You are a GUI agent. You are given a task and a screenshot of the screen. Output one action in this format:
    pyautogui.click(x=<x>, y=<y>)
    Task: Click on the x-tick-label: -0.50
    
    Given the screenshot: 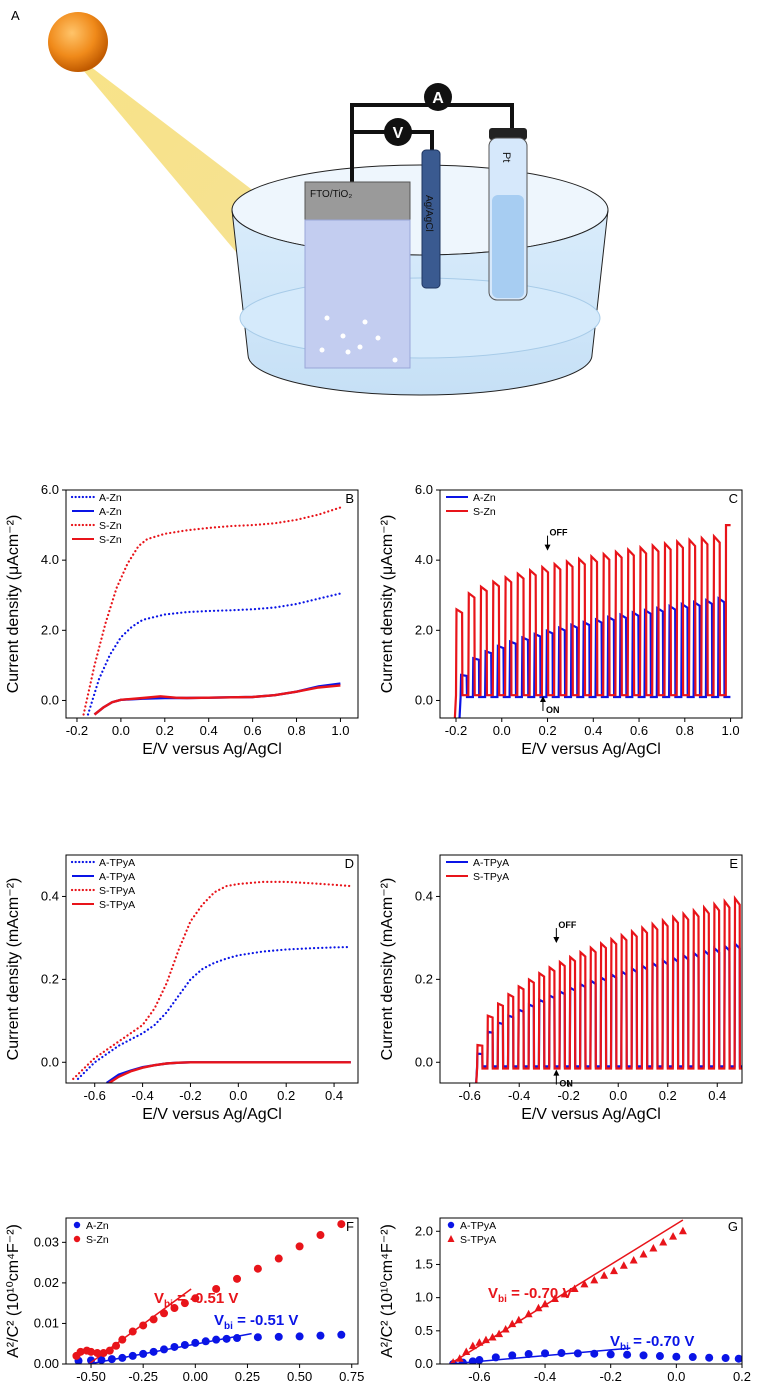 What is the action you would take?
    pyautogui.click(x=91, y=1376)
    